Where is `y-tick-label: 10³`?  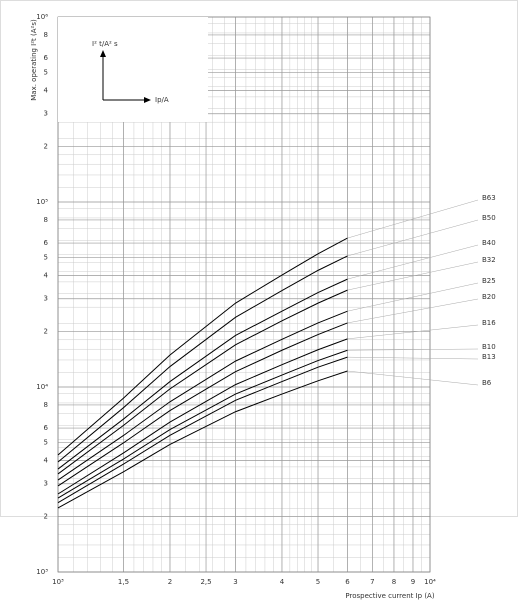
y-tick-label: 10³ is located at coordinates (42, 572).